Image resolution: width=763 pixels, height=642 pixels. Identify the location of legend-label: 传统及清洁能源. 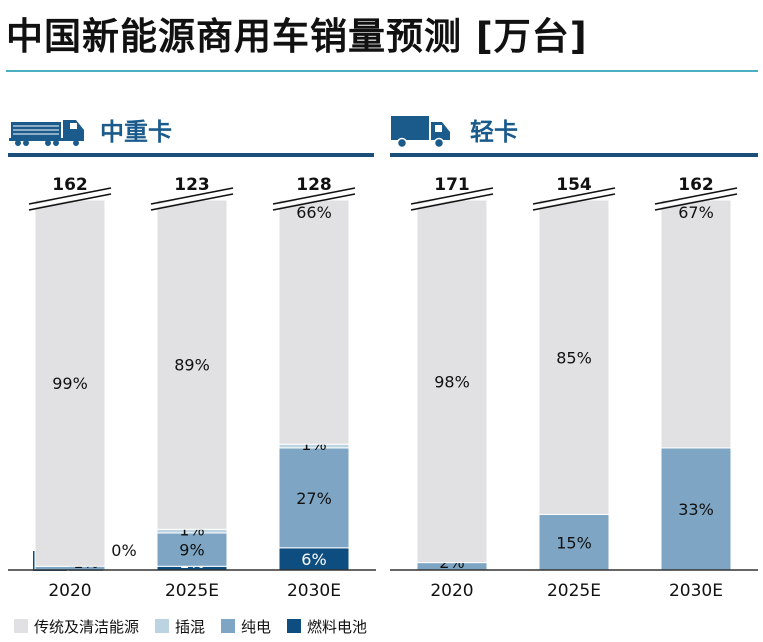
(87, 626).